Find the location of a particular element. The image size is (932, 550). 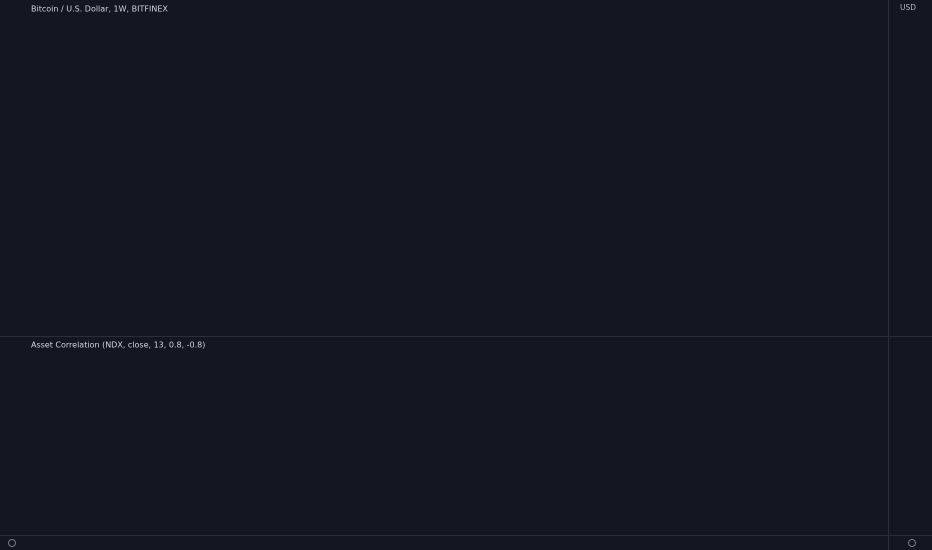

axis-unit: USD is located at coordinates (908, 7).